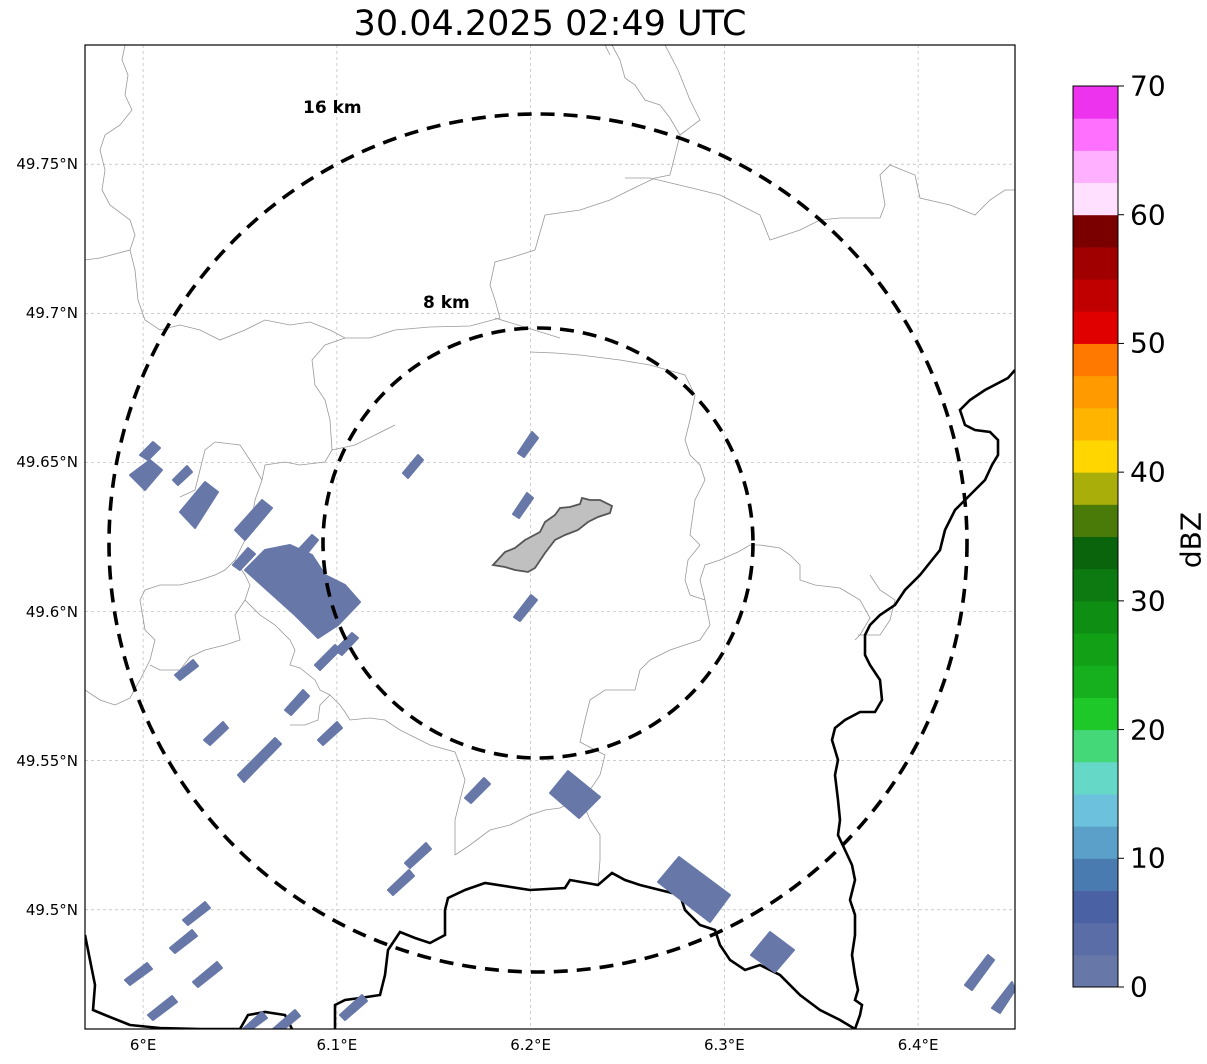 The width and height of the screenshot is (1207, 1064). I want to click on map-title: 30.04.2025 02:49 UTC, so click(550, 24).